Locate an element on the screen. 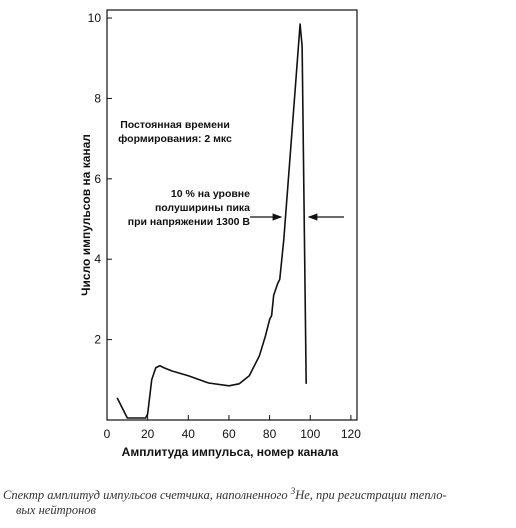  caption-line: вых нейтронов is located at coordinates (56, 510).